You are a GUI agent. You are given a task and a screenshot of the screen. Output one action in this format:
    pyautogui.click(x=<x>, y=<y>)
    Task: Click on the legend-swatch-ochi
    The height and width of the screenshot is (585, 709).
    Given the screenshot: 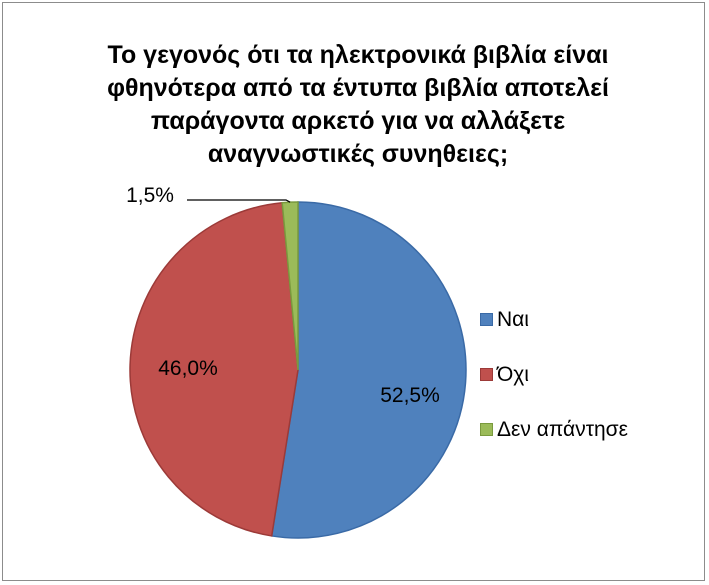 What is the action you would take?
    pyautogui.click(x=486, y=374)
    